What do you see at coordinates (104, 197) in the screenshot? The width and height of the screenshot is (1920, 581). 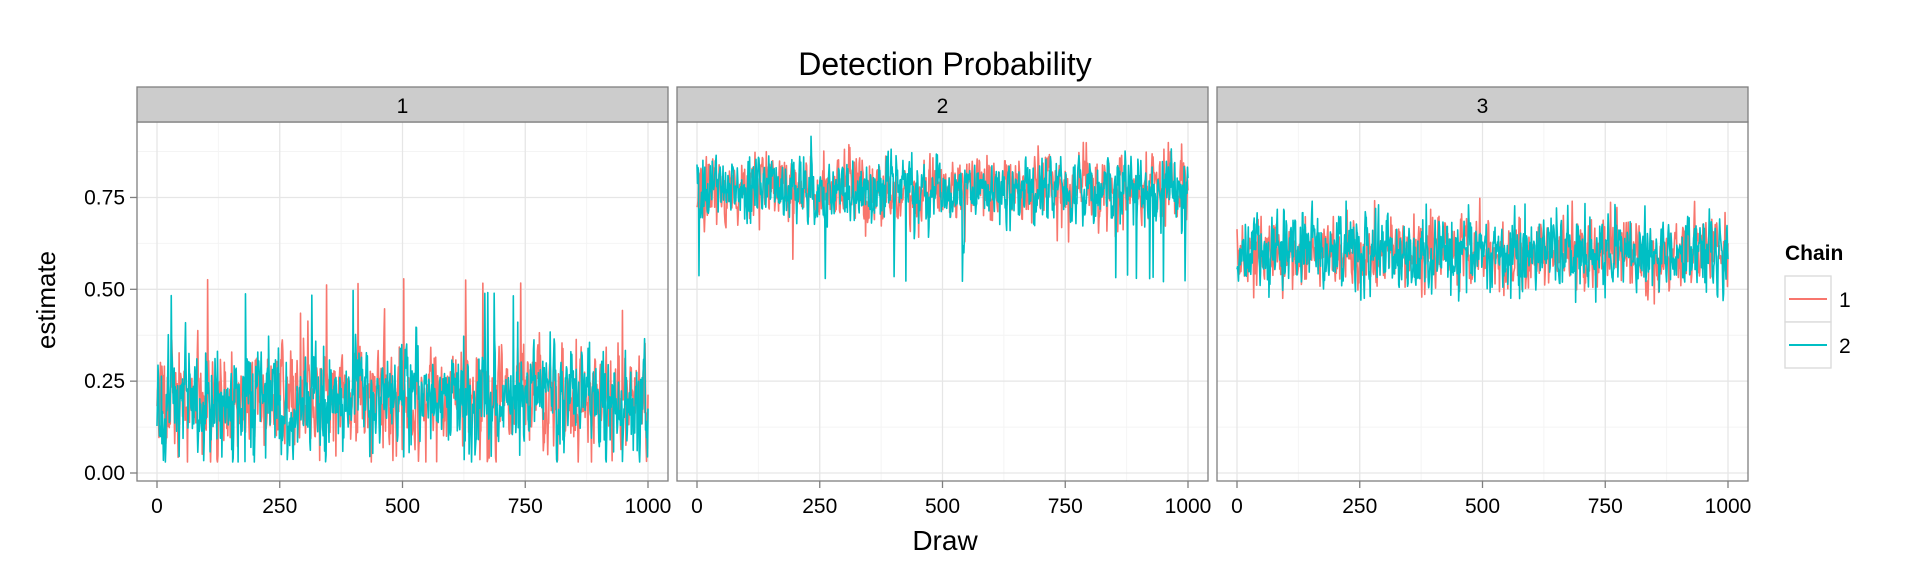 I see `y-tick-label: 0.75` at bounding box center [104, 197].